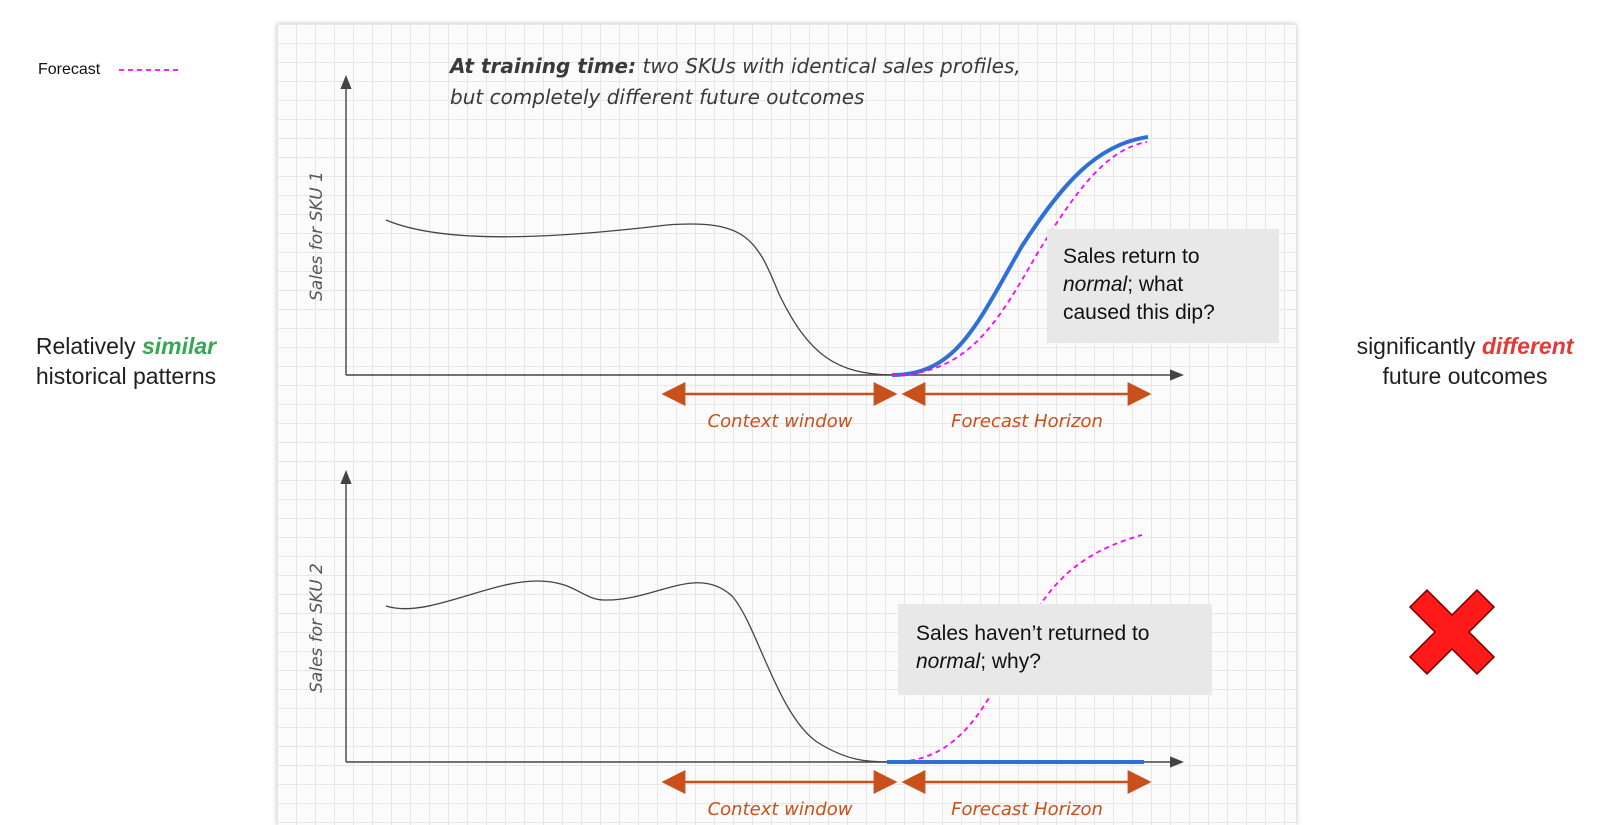 This screenshot has width=1617, height=825. Describe the element at coordinates (1419, 346) in the screenshot. I see `right-caption-prefix: significantly` at that location.